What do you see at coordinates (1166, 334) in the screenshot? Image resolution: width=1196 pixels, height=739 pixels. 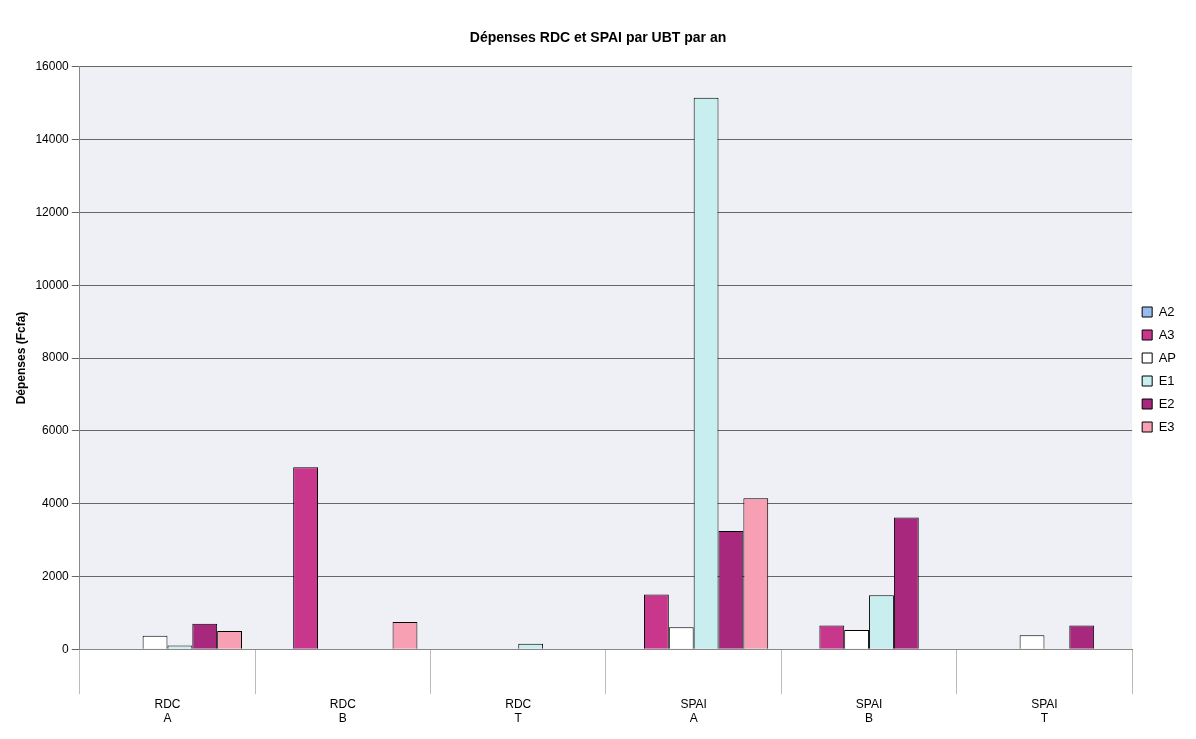 I see `legend-label: A3` at bounding box center [1166, 334].